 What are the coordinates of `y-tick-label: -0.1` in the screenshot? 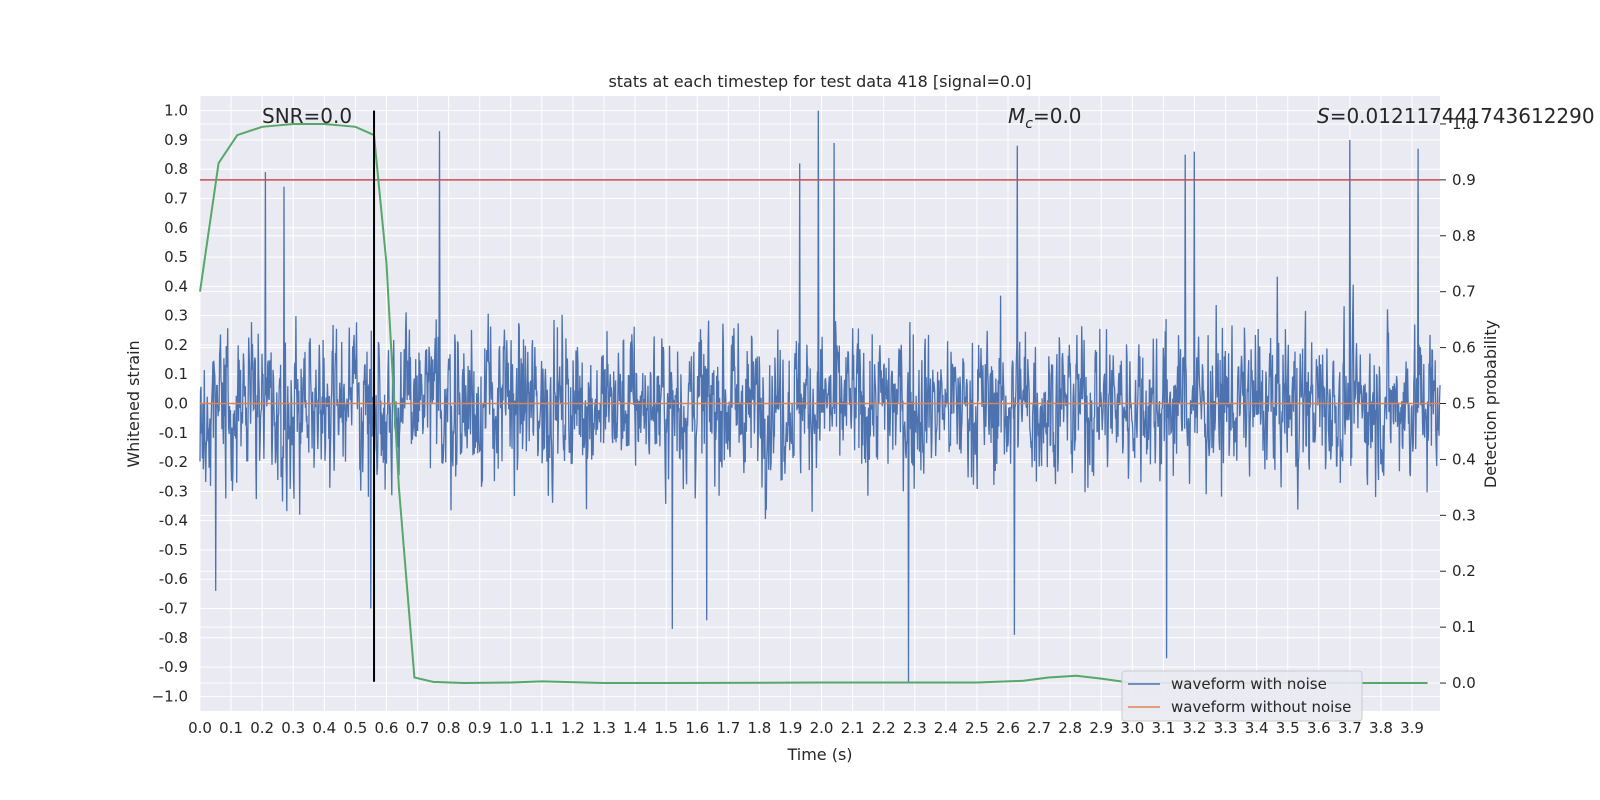 It's located at (173, 433).